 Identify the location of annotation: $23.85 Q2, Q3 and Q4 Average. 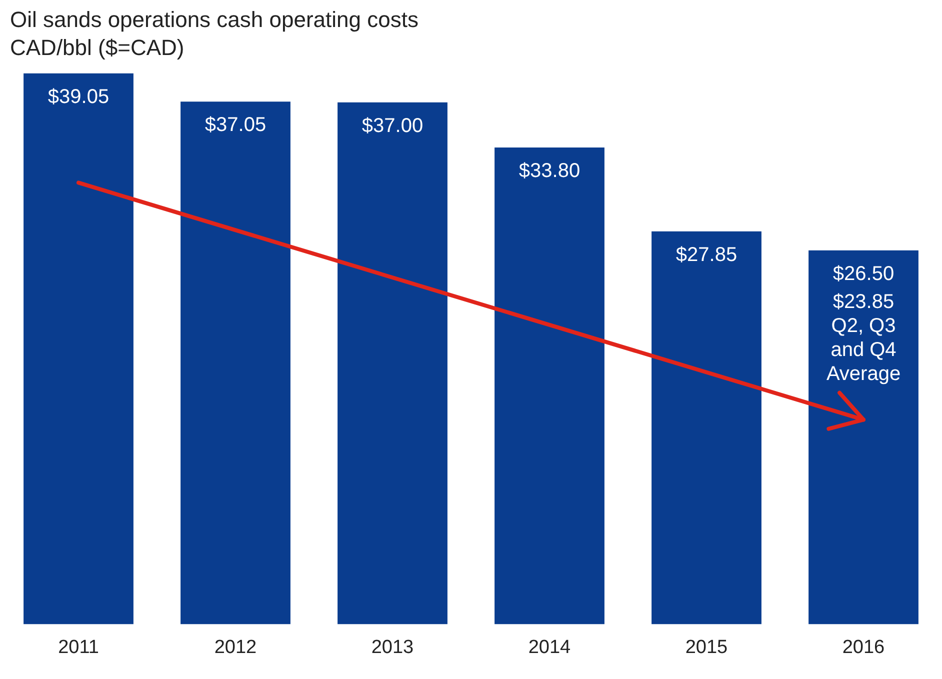
(863, 337).